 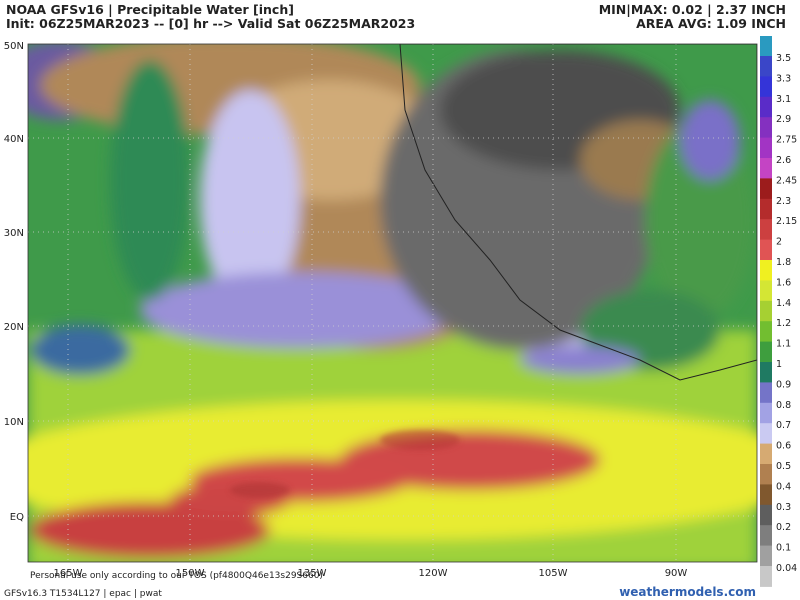 What do you see at coordinates (553, 573) in the screenshot?
I see `lon-label: 105W` at bounding box center [553, 573].